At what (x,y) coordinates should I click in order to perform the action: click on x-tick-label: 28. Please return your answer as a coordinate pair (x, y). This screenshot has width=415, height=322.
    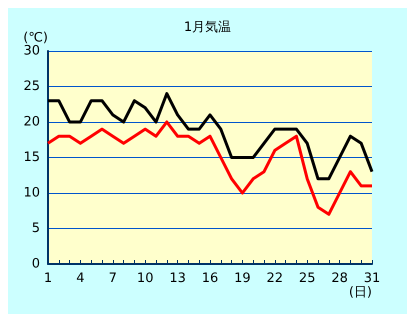
    Looking at the image, I should click on (339, 278).